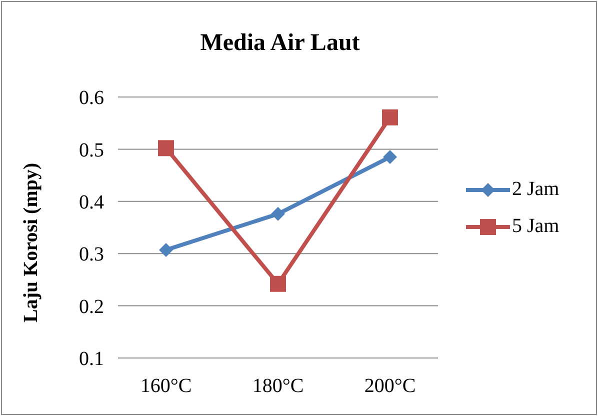 This screenshot has width=598, height=416. I want to click on chart-title: Media Air Laut, so click(280, 43).